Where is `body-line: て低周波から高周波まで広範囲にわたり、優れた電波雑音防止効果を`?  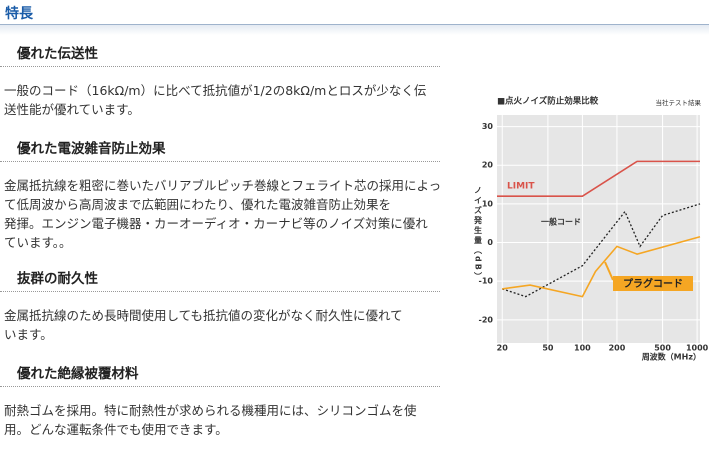 body-line: て低周波から高周波まで広範囲にわたり、優れた電波雑音防止効果を is located at coordinates (198, 204).